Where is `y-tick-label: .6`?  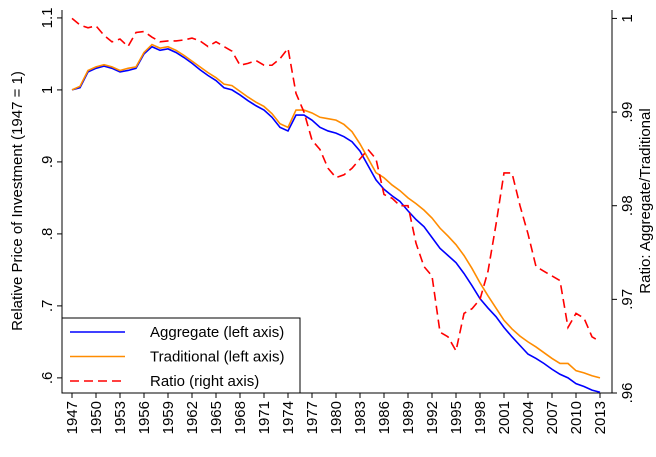
y-tick-label: .6 is located at coordinates (47, 378).